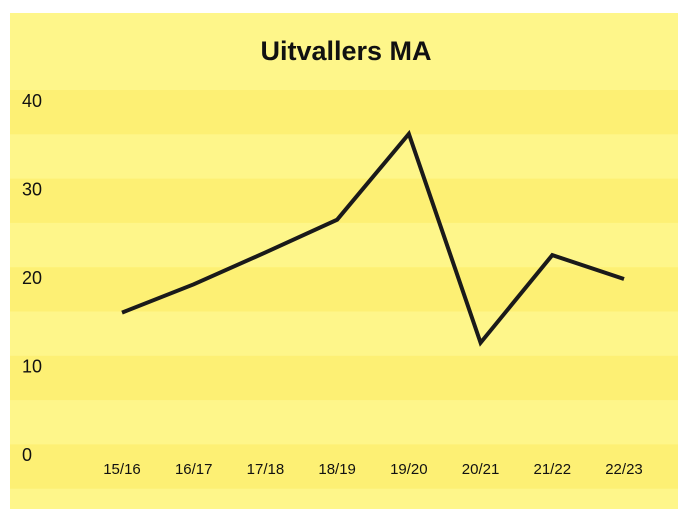 This screenshot has height=514, width=678. I want to click on y-tick-label: 40, so click(32, 101).